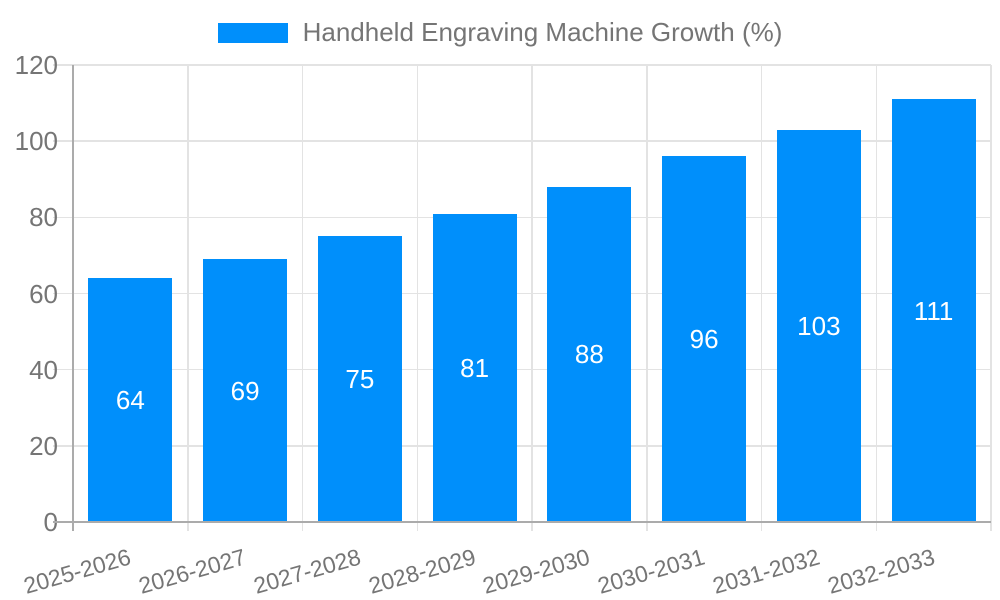 The width and height of the screenshot is (1000, 600). I want to click on bar-value-label: 69, so click(245, 390).